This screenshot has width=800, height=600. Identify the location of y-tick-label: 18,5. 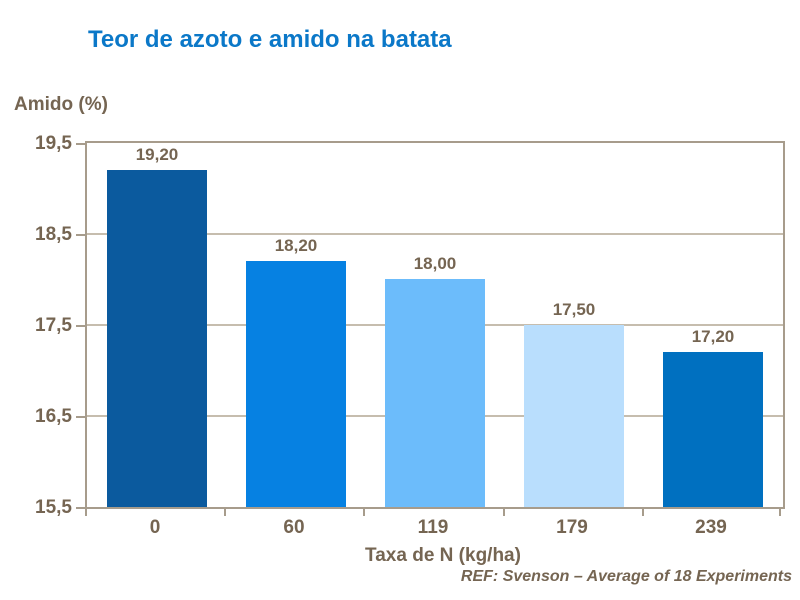
(53, 234).